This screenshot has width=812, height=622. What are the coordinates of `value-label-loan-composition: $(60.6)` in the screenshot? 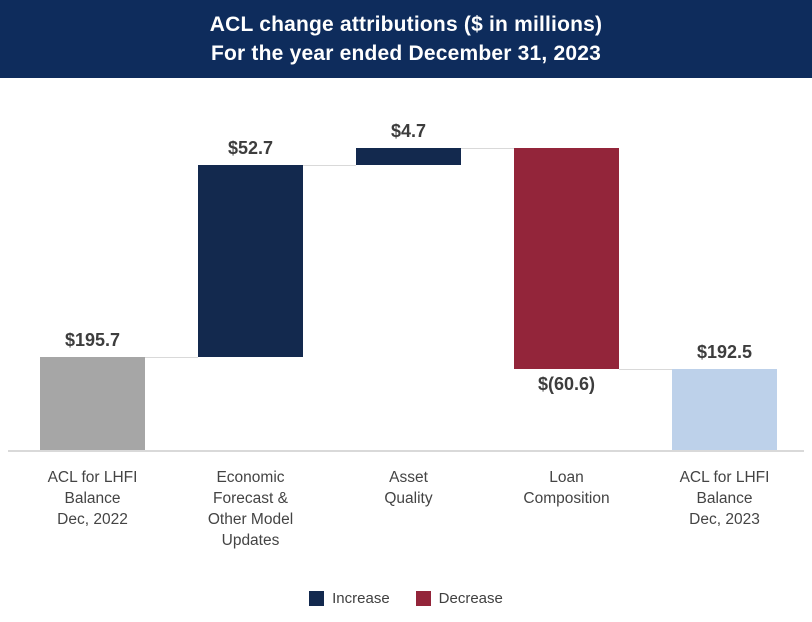 It's located at (566, 383).